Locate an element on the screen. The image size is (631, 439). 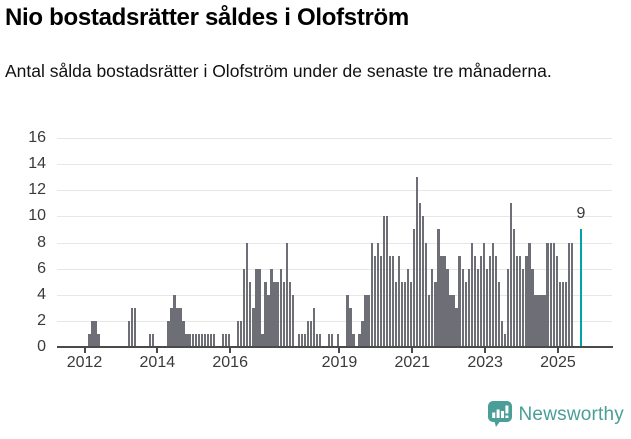
y-axis-tick-label: 14 is located at coordinates (37, 163).